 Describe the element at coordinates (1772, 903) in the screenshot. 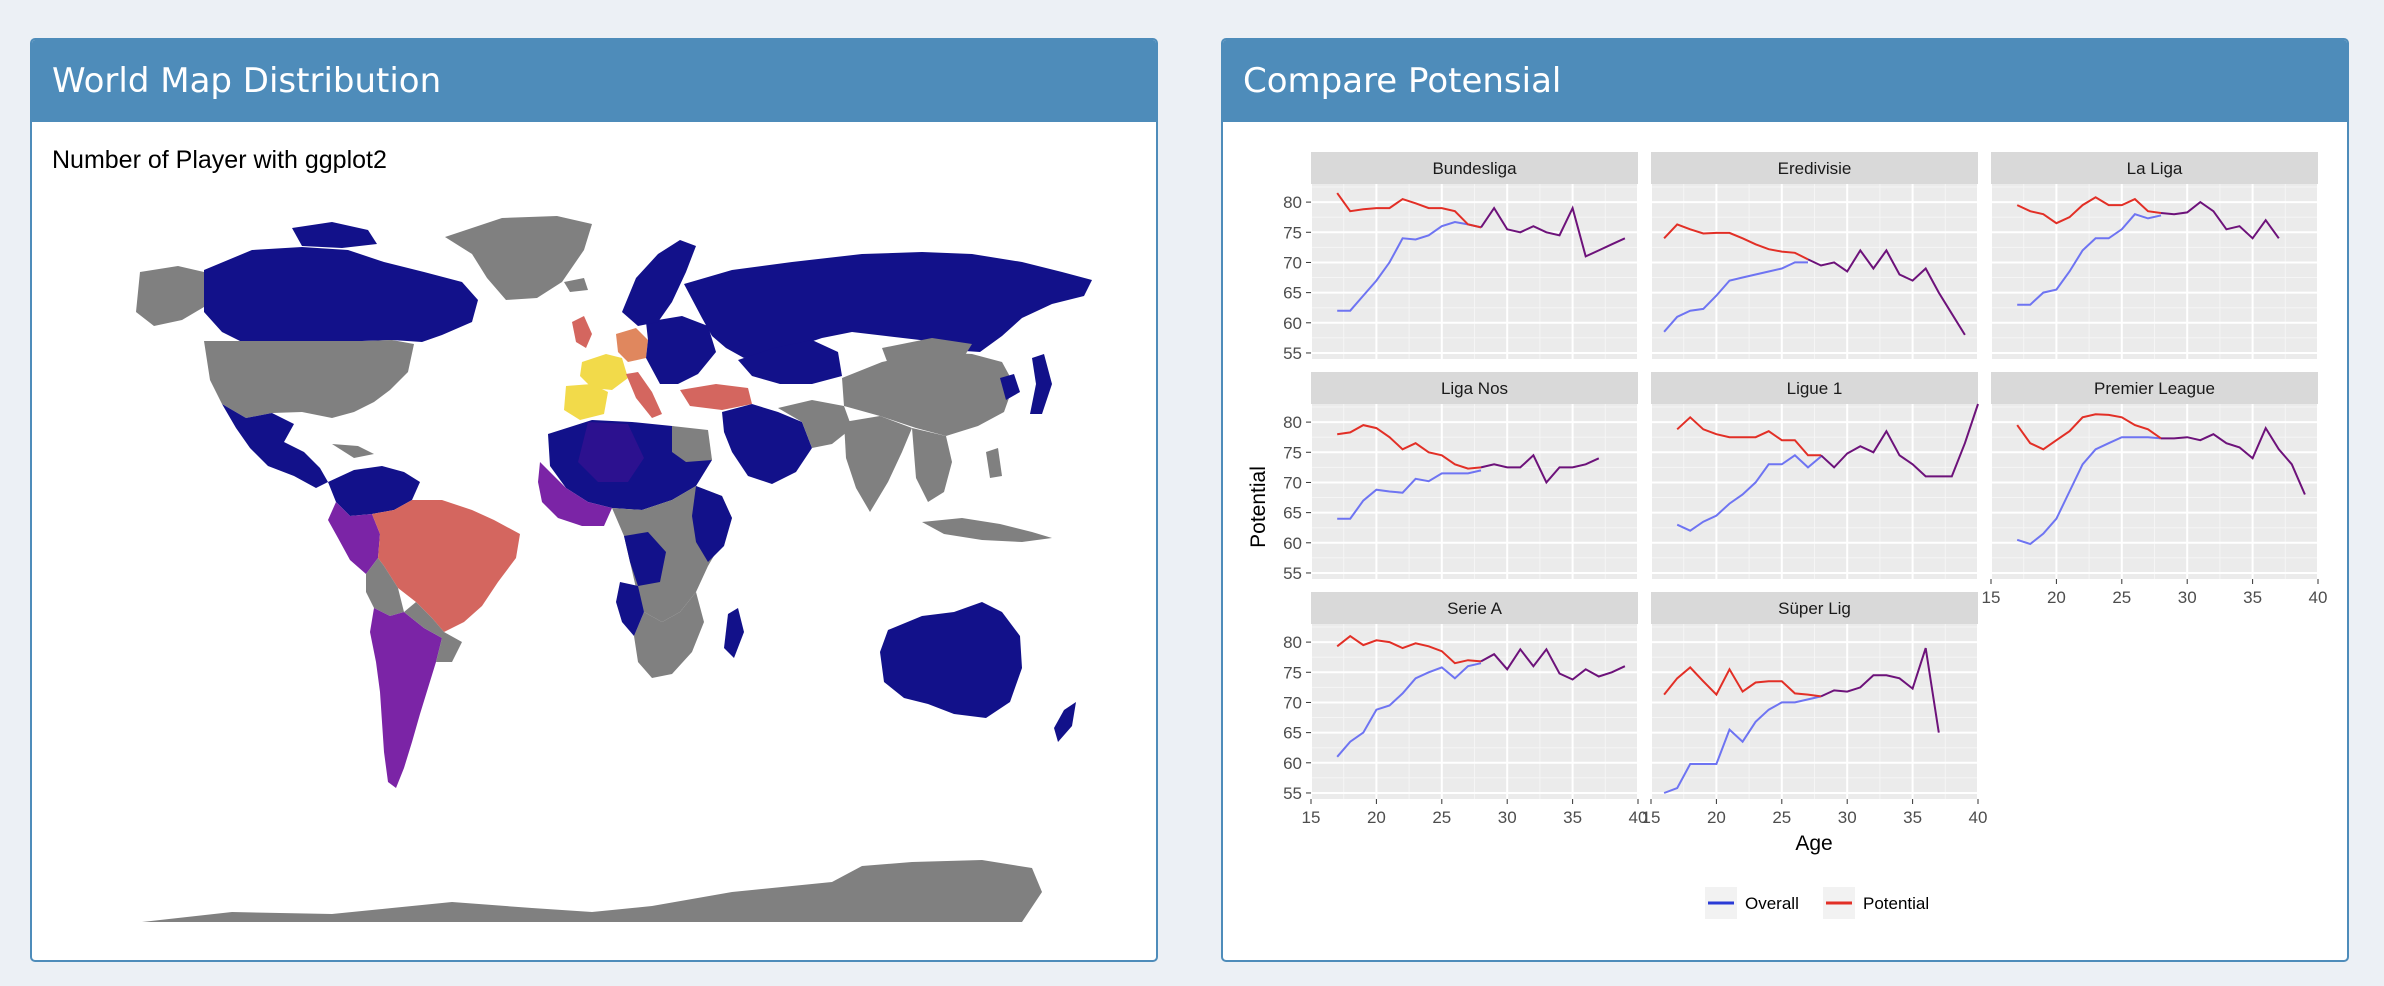

I see `legend-label-overall: Overall` at that location.